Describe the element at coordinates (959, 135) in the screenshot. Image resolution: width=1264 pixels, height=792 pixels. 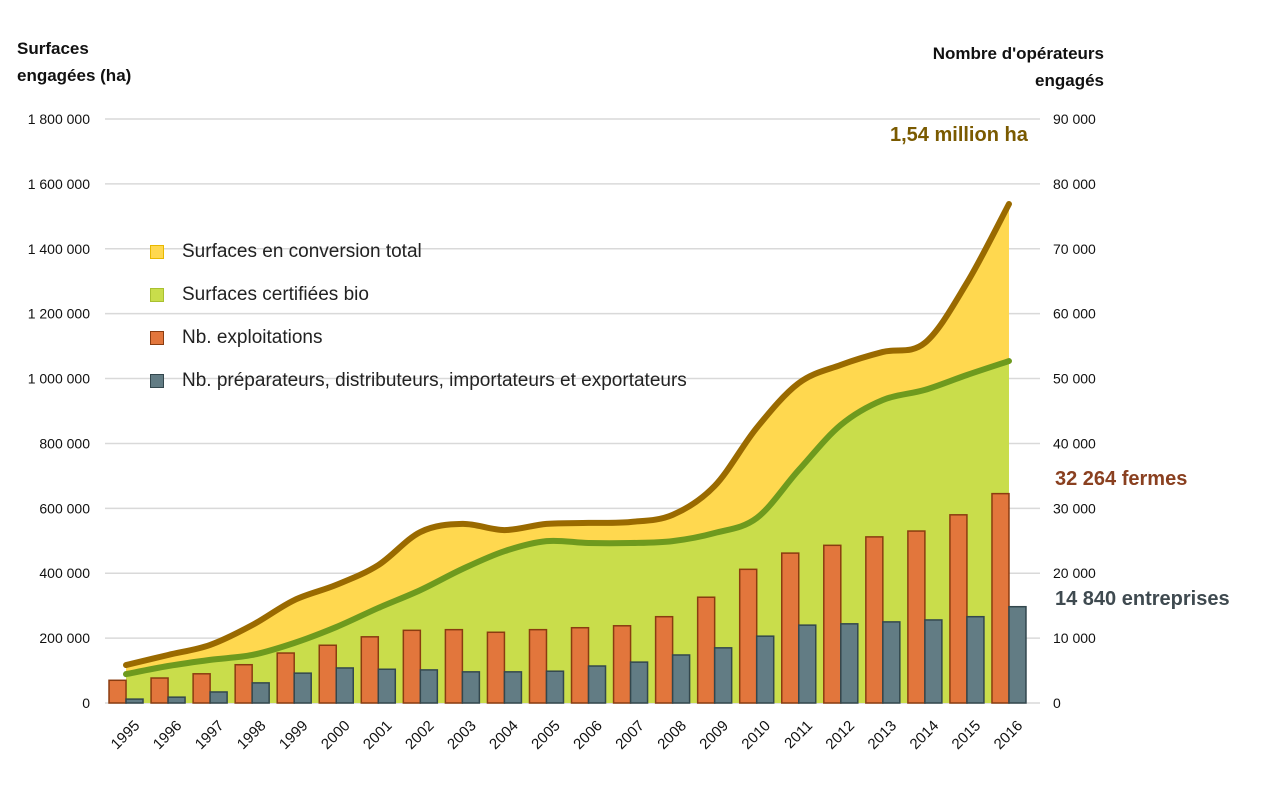
I see `annotation-total-surface: 1,54 million ha` at that location.